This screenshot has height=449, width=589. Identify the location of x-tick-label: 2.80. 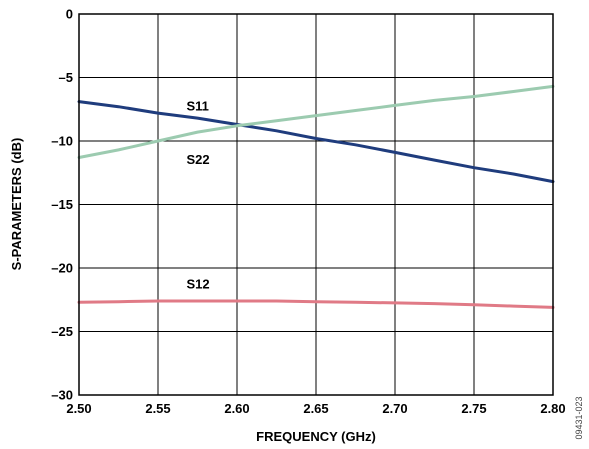
(552, 408).